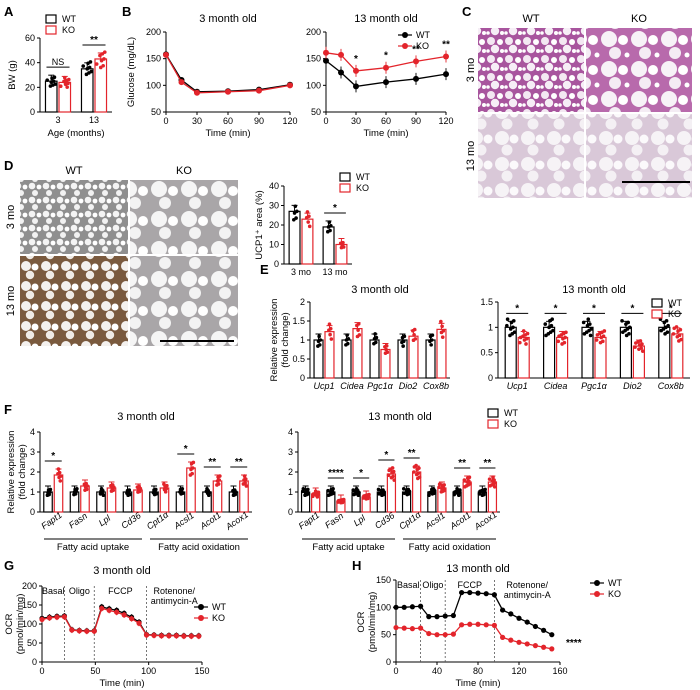 This screenshot has width=700, height=690. What do you see at coordinates (58, 62) in the screenshot?
I see `a-sig-label-3: NS` at bounding box center [58, 62].